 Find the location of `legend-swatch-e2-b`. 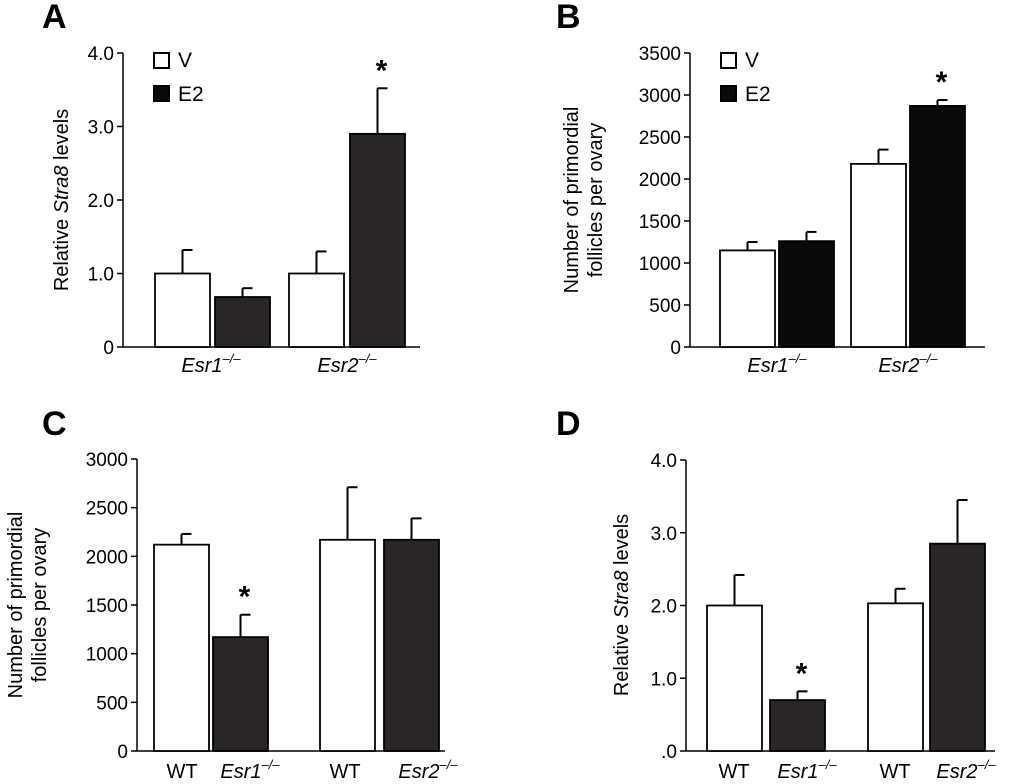

legend-swatch-e2-b is located at coordinates (728, 93).